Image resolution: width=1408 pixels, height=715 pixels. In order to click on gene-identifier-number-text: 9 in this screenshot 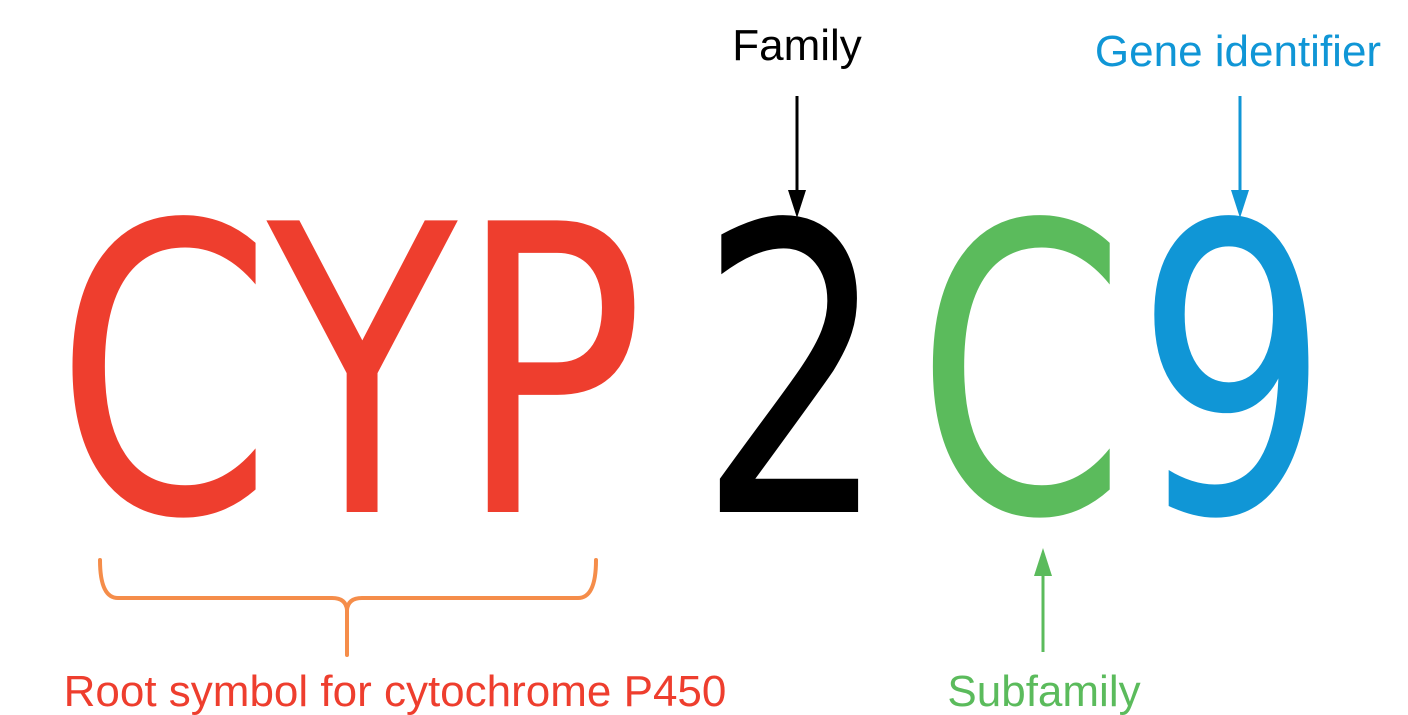, I will do `click(1232, 374)`.